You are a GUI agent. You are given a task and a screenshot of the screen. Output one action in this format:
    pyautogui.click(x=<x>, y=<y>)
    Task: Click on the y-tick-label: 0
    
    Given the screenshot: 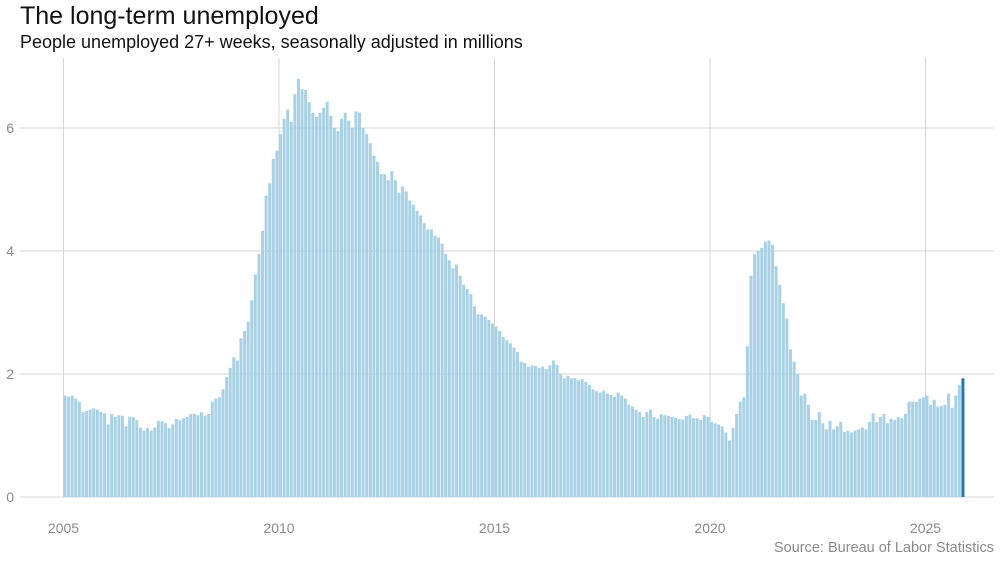 What is the action you would take?
    pyautogui.click(x=10, y=497)
    